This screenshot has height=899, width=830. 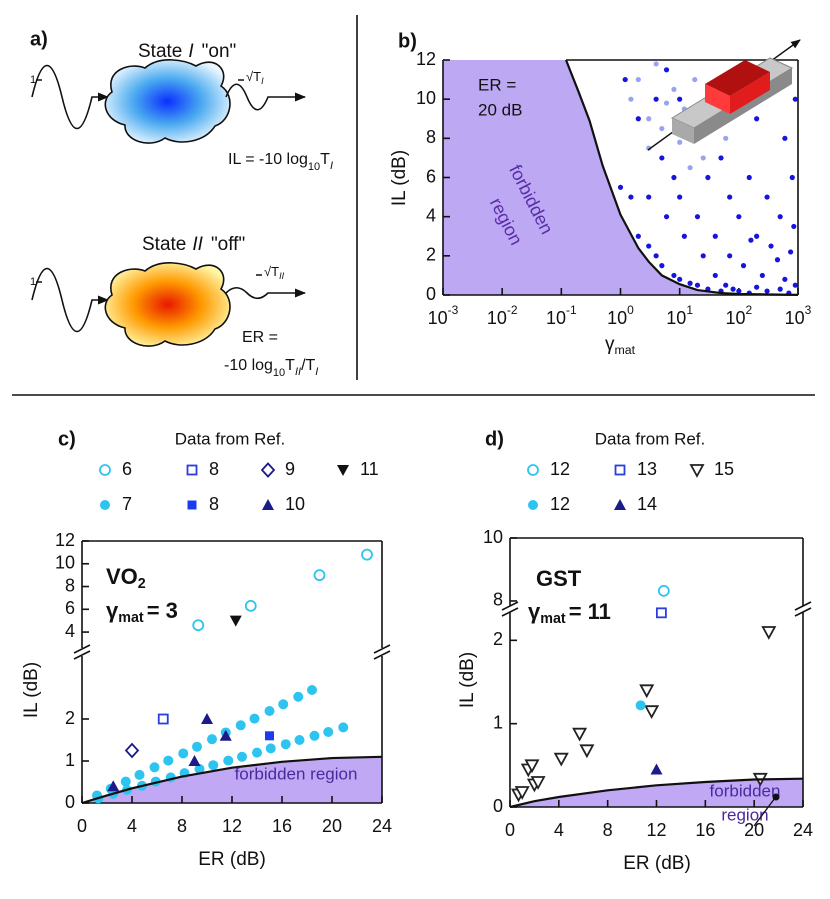 I want to click on annotation: γmat = 11, so click(x=569, y=613).